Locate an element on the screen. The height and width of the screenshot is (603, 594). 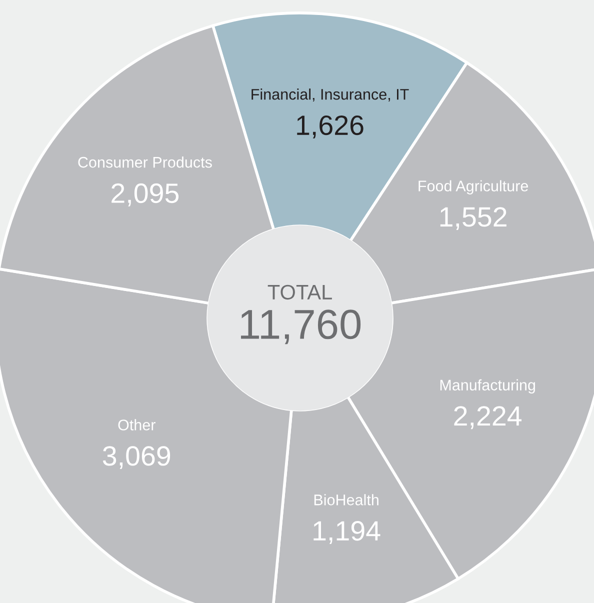
text: TOTAL is located at coordinates (300, 292).